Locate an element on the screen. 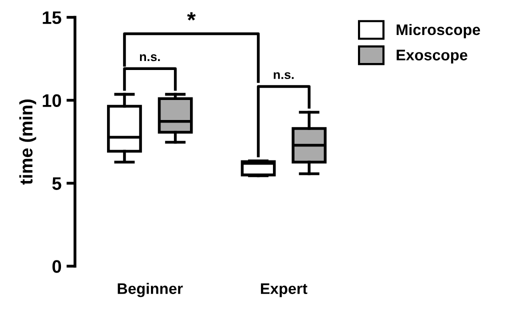 Image resolution: width=510 pixels, height=315 pixels. legend-label: Microscope is located at coordinates (438, 31).